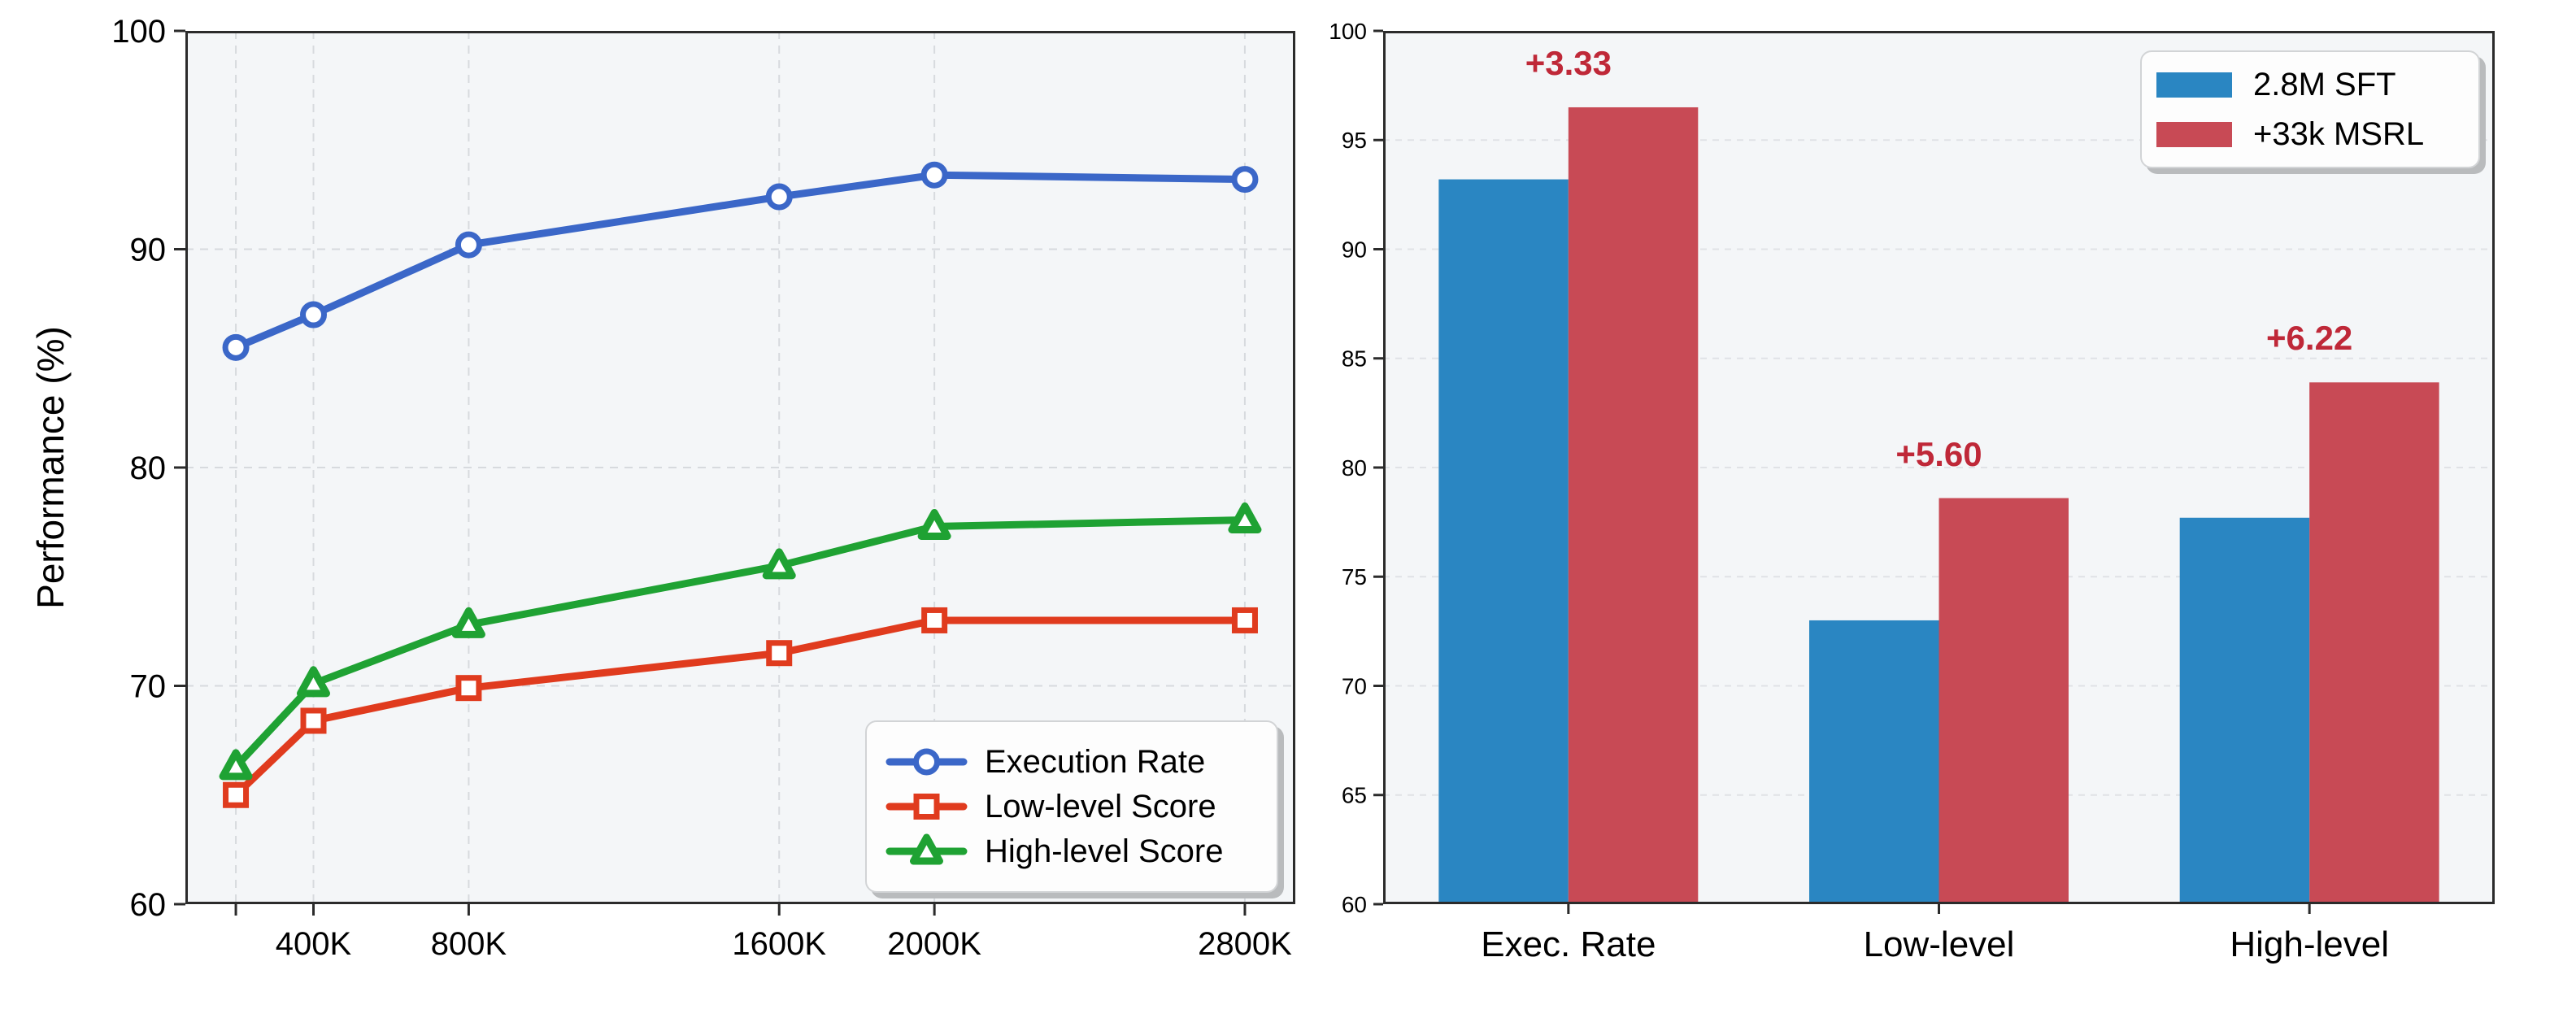  I want to click on legend-item-label: Execution Rate, so click(1095, 761).